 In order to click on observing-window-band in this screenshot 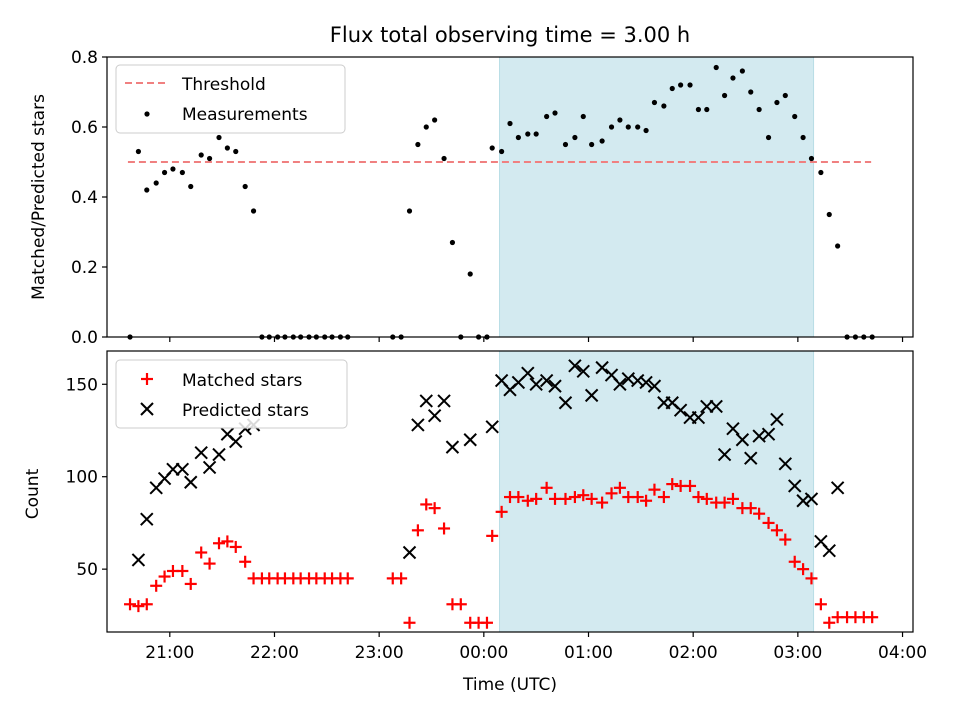, I will do `click(657, 197)`.